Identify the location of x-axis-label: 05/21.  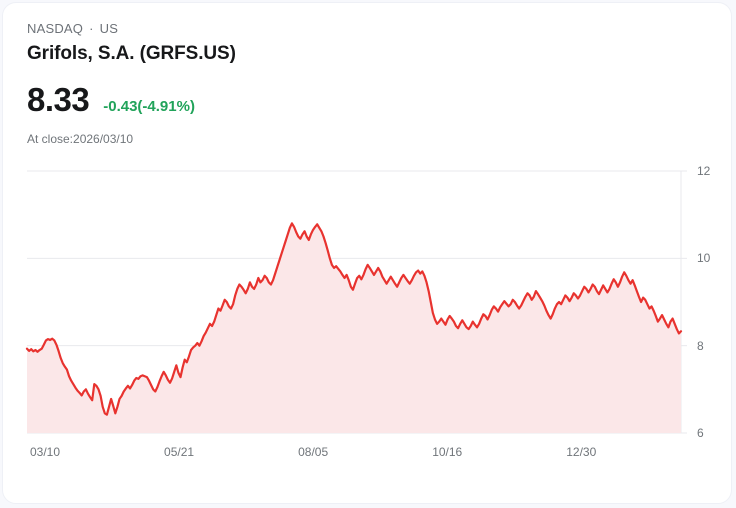
(179, 452).